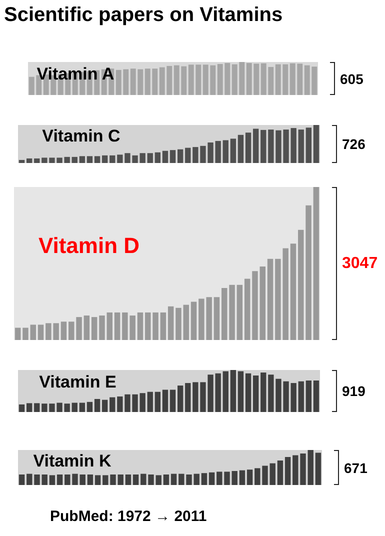  I want to click on text: Scientific papers on Vitamins, so click(143, 15).